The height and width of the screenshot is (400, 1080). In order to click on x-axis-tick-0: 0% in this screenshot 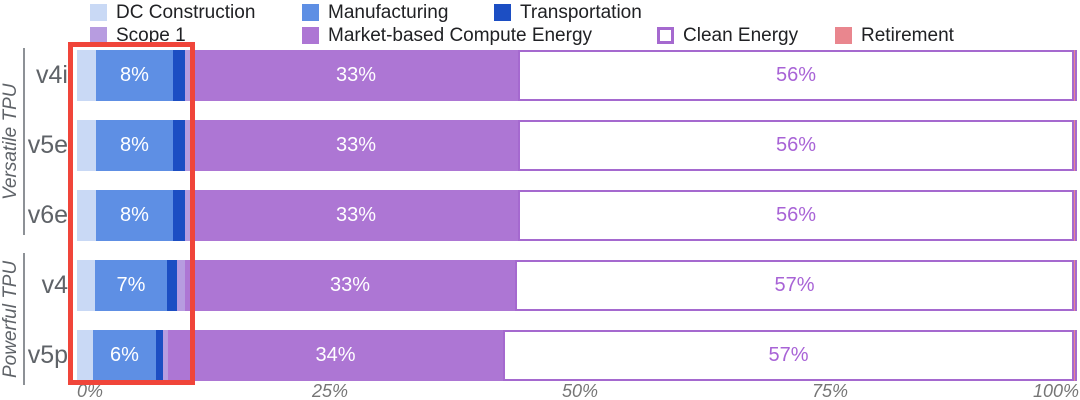, I will do `click(90, 390)`.